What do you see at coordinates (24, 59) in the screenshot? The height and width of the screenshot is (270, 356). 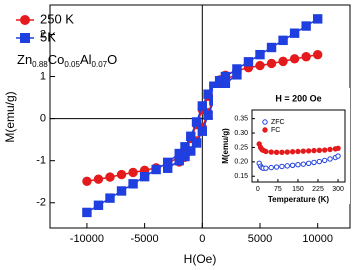 I see `annotation-text: Zn` at bounding box center [24, 59].